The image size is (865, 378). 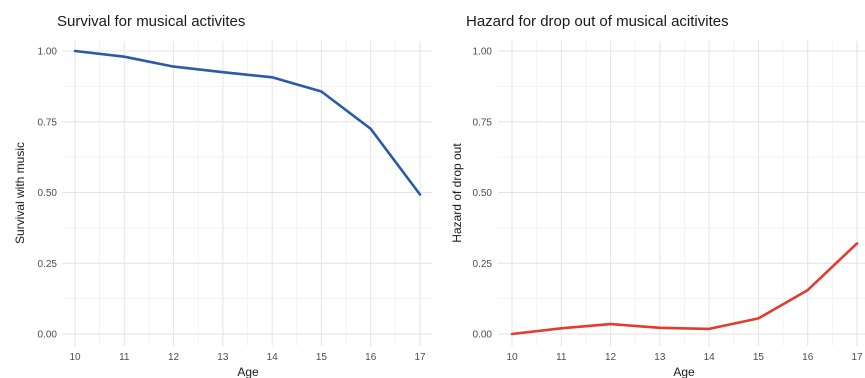 I want to click on hazard-x-tick-label: 16, so click(x=808, y=357).